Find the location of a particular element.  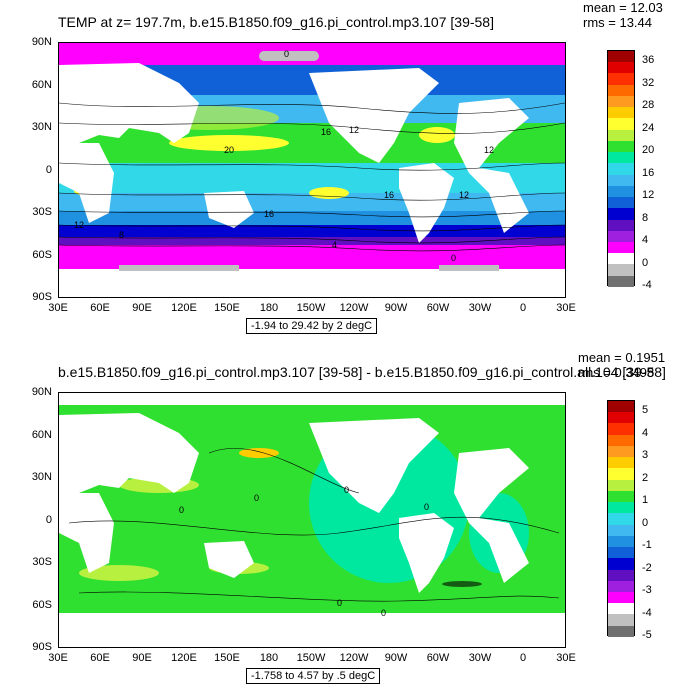

contour-label: 8 is located at coordinates (121, 235).